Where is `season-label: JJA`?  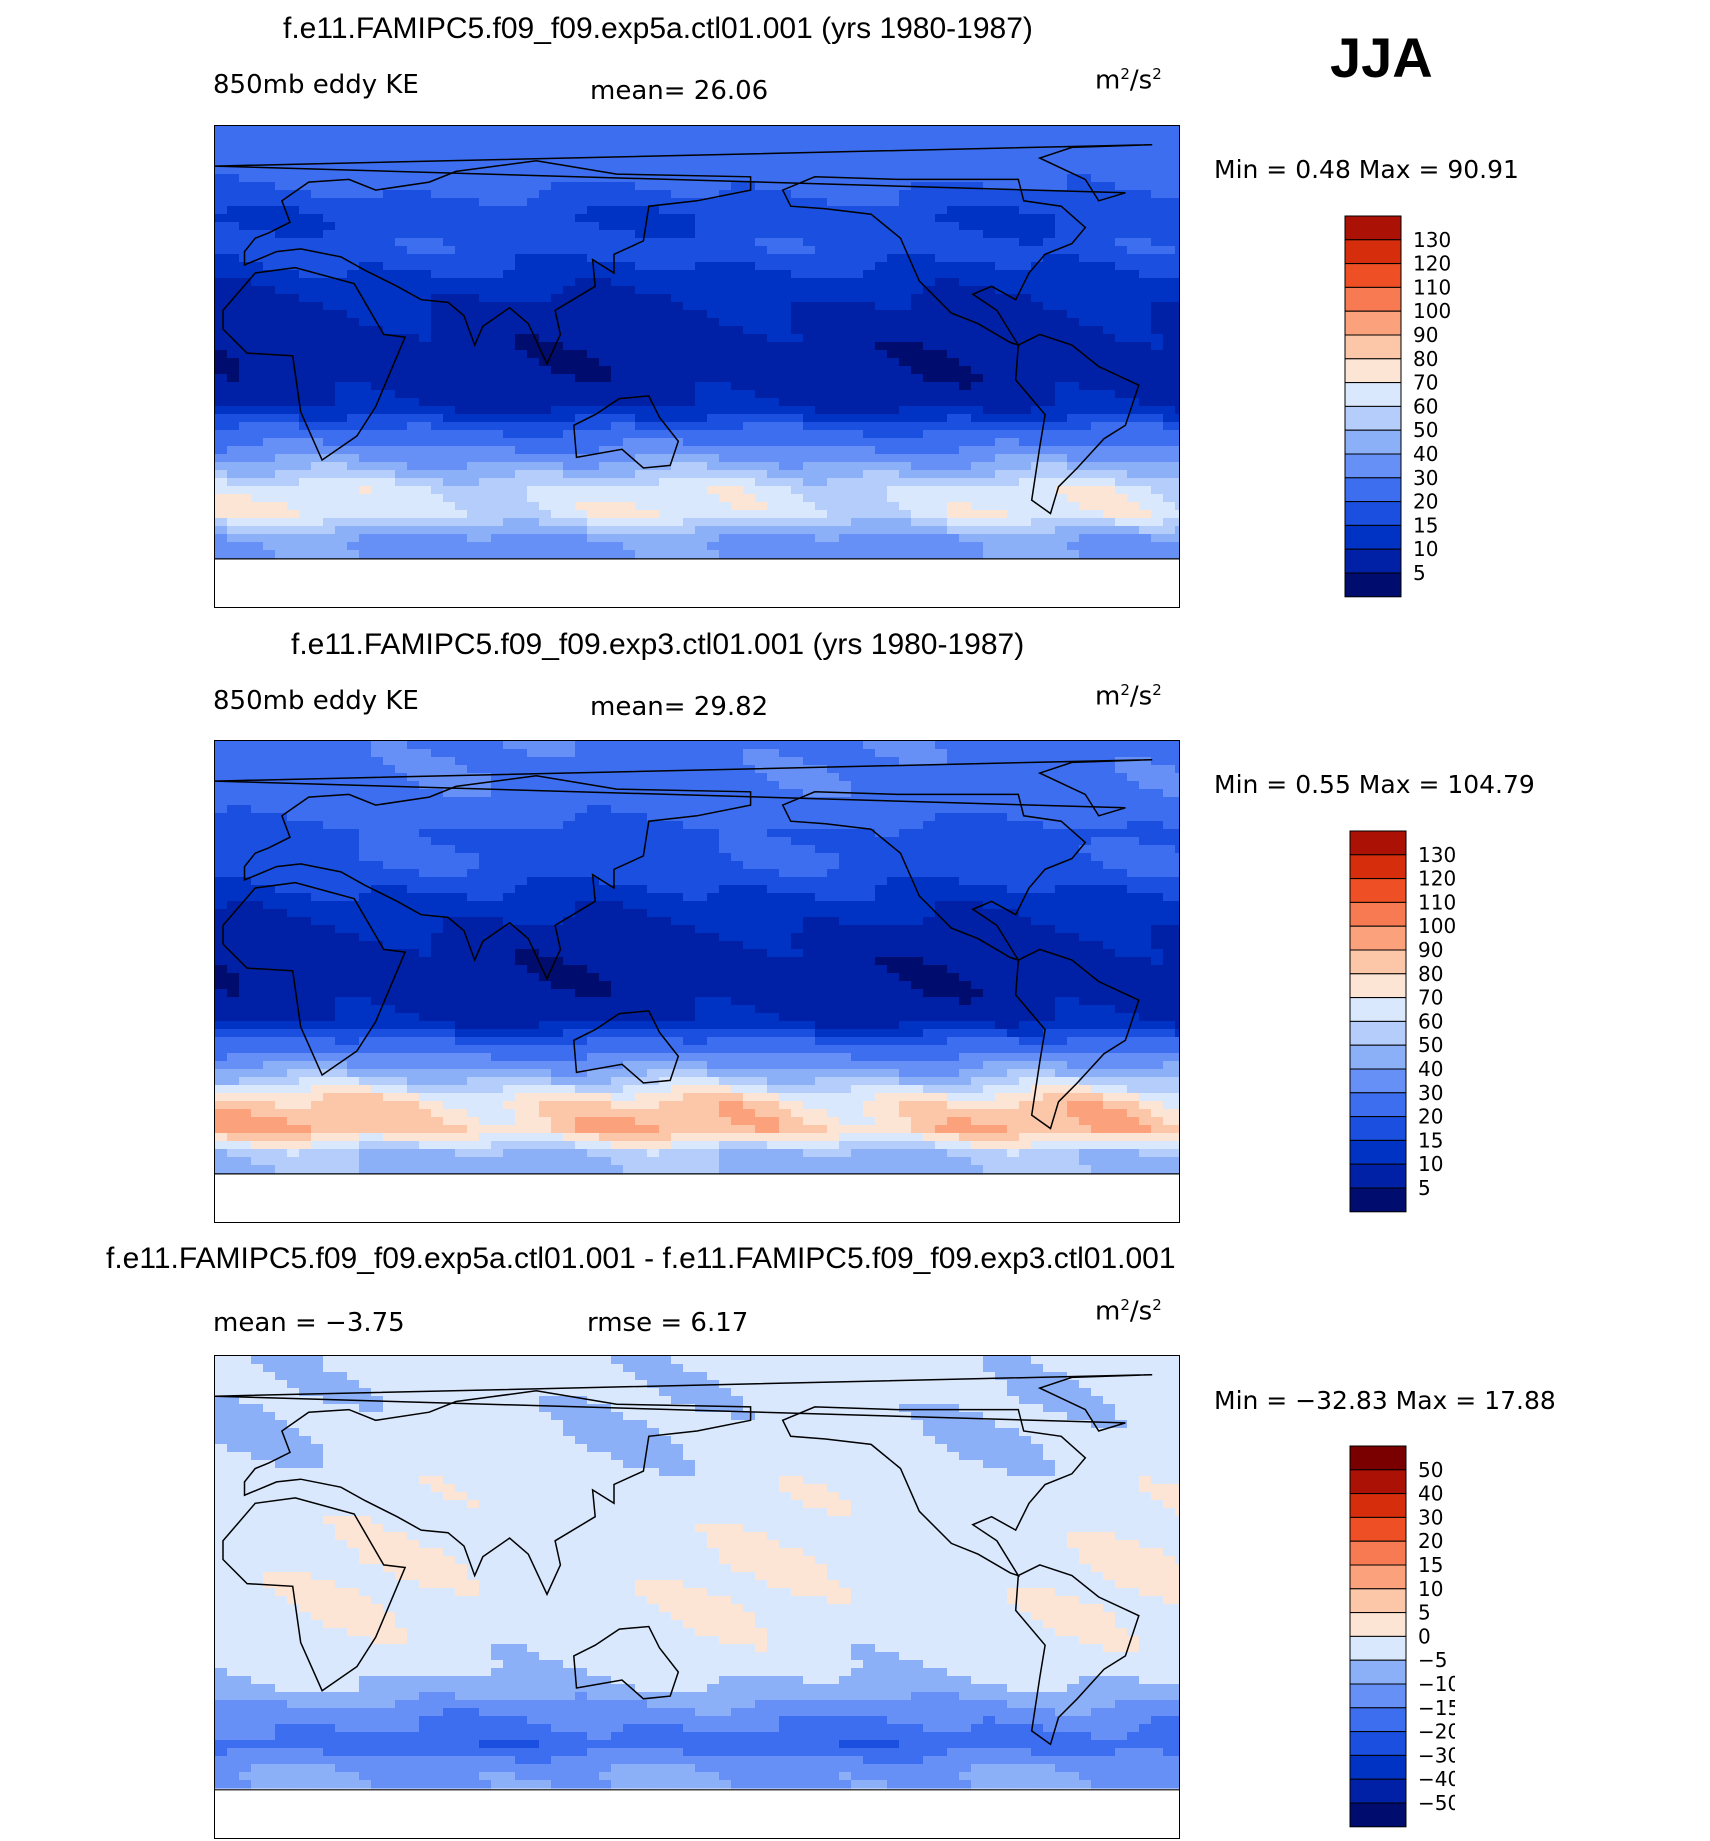 season-label: JJA is located at coordinates (1381, 57).